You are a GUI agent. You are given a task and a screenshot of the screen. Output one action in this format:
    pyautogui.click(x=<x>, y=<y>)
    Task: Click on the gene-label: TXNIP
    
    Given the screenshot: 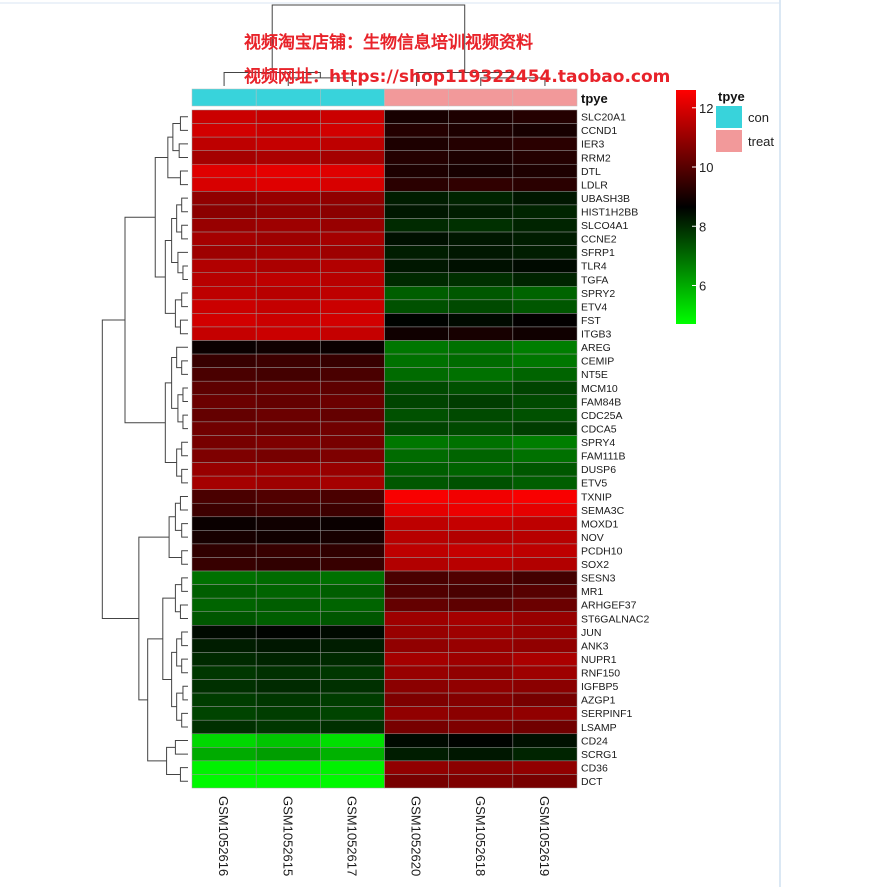 What is the action you would take?
    pyautogui.click(x=596, y=497)
    